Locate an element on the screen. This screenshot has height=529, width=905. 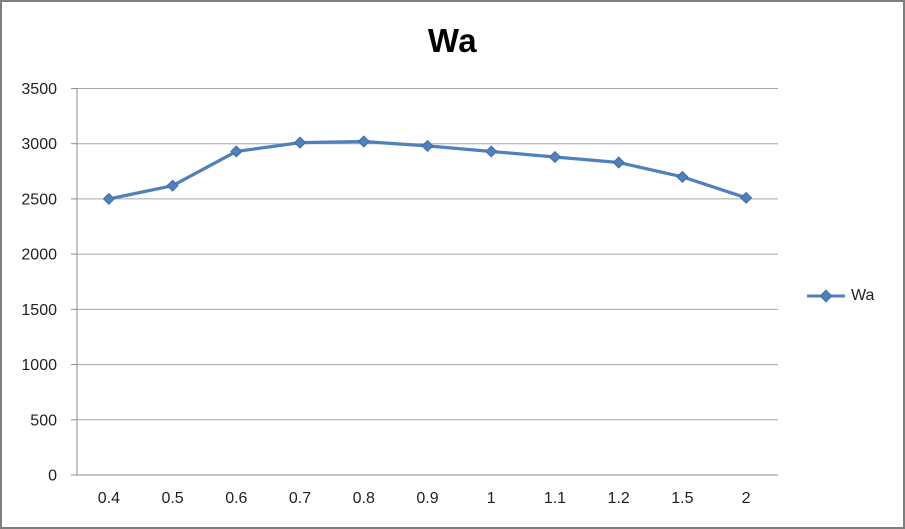
y-tick-label: 1500 is located at coordinates (39, 310).